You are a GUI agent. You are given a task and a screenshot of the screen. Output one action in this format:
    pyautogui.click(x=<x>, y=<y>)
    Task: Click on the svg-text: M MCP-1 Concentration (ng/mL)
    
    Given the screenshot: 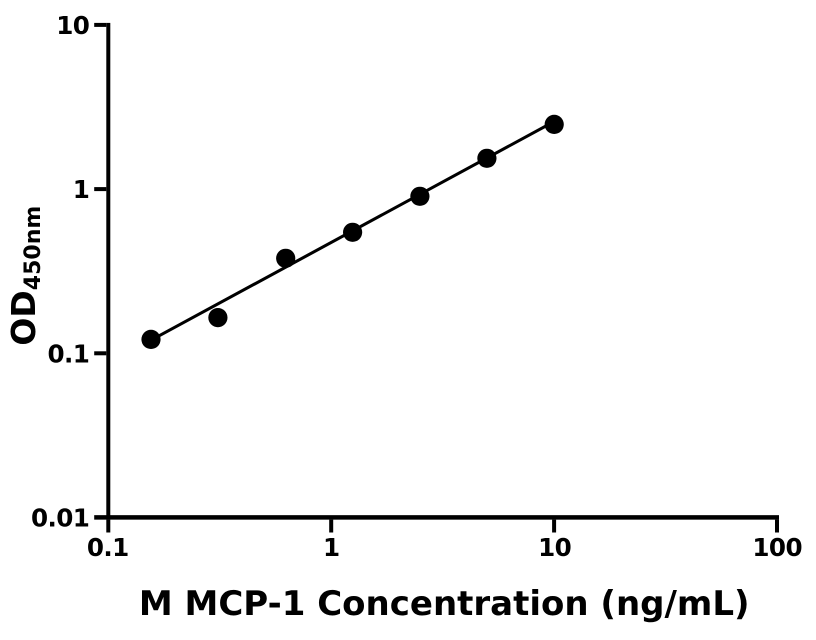 What is the action you would take?
    pyautogui.click(x=444, y=604)
    